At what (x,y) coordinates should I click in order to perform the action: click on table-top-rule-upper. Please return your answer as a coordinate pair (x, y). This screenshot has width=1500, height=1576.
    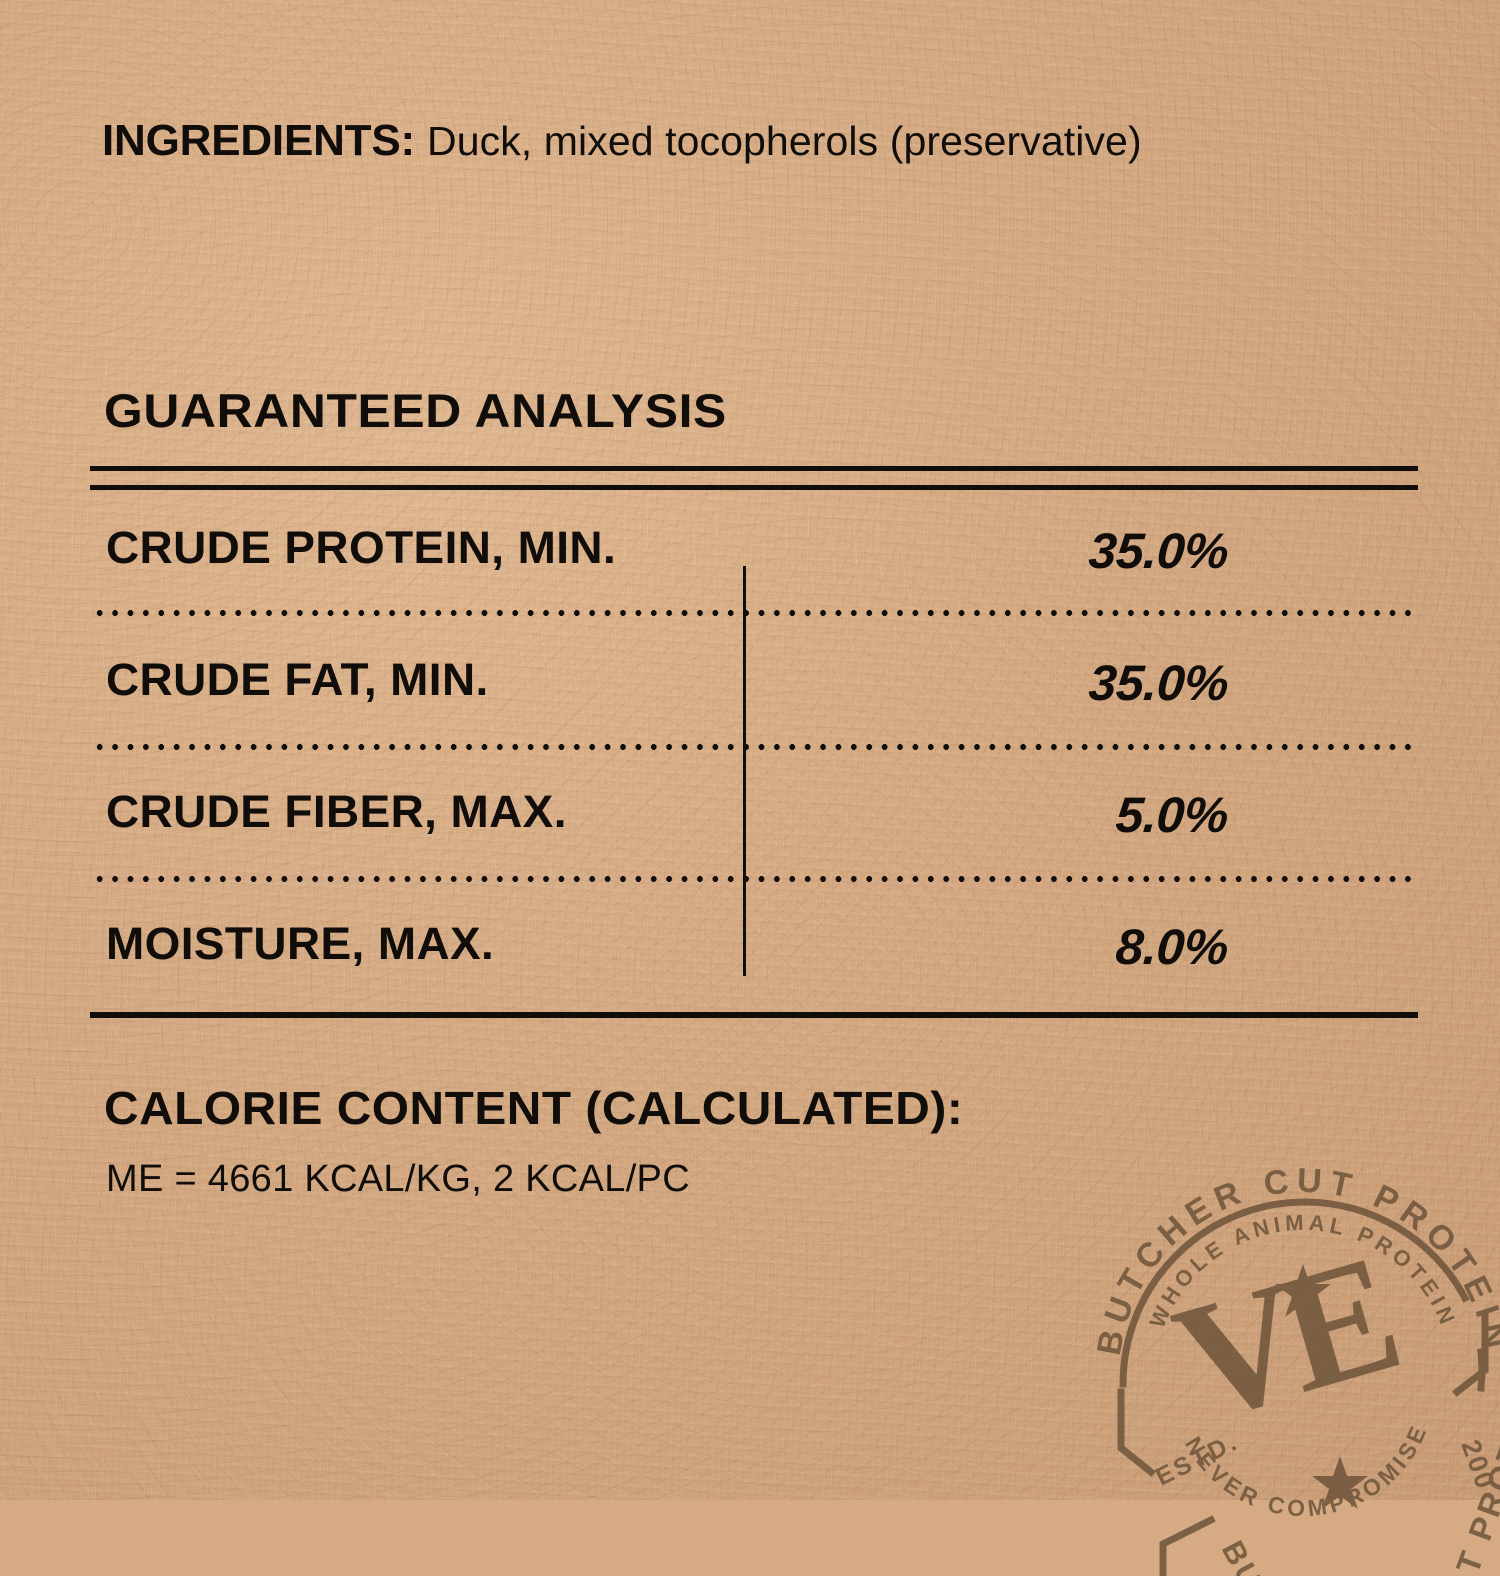
    Looking at the image, I should click on (754, 468).